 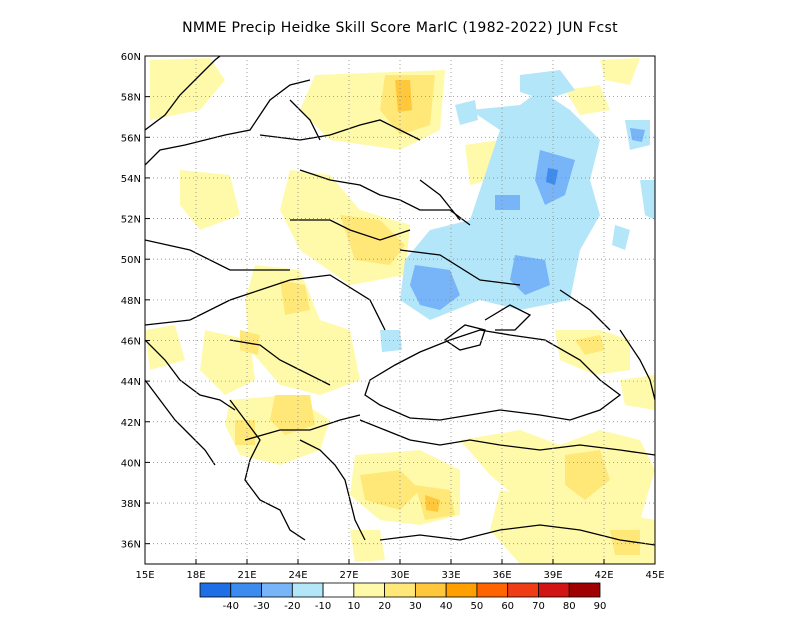 I want to click on colorbar-label: -10, so click(x=323, y=606).